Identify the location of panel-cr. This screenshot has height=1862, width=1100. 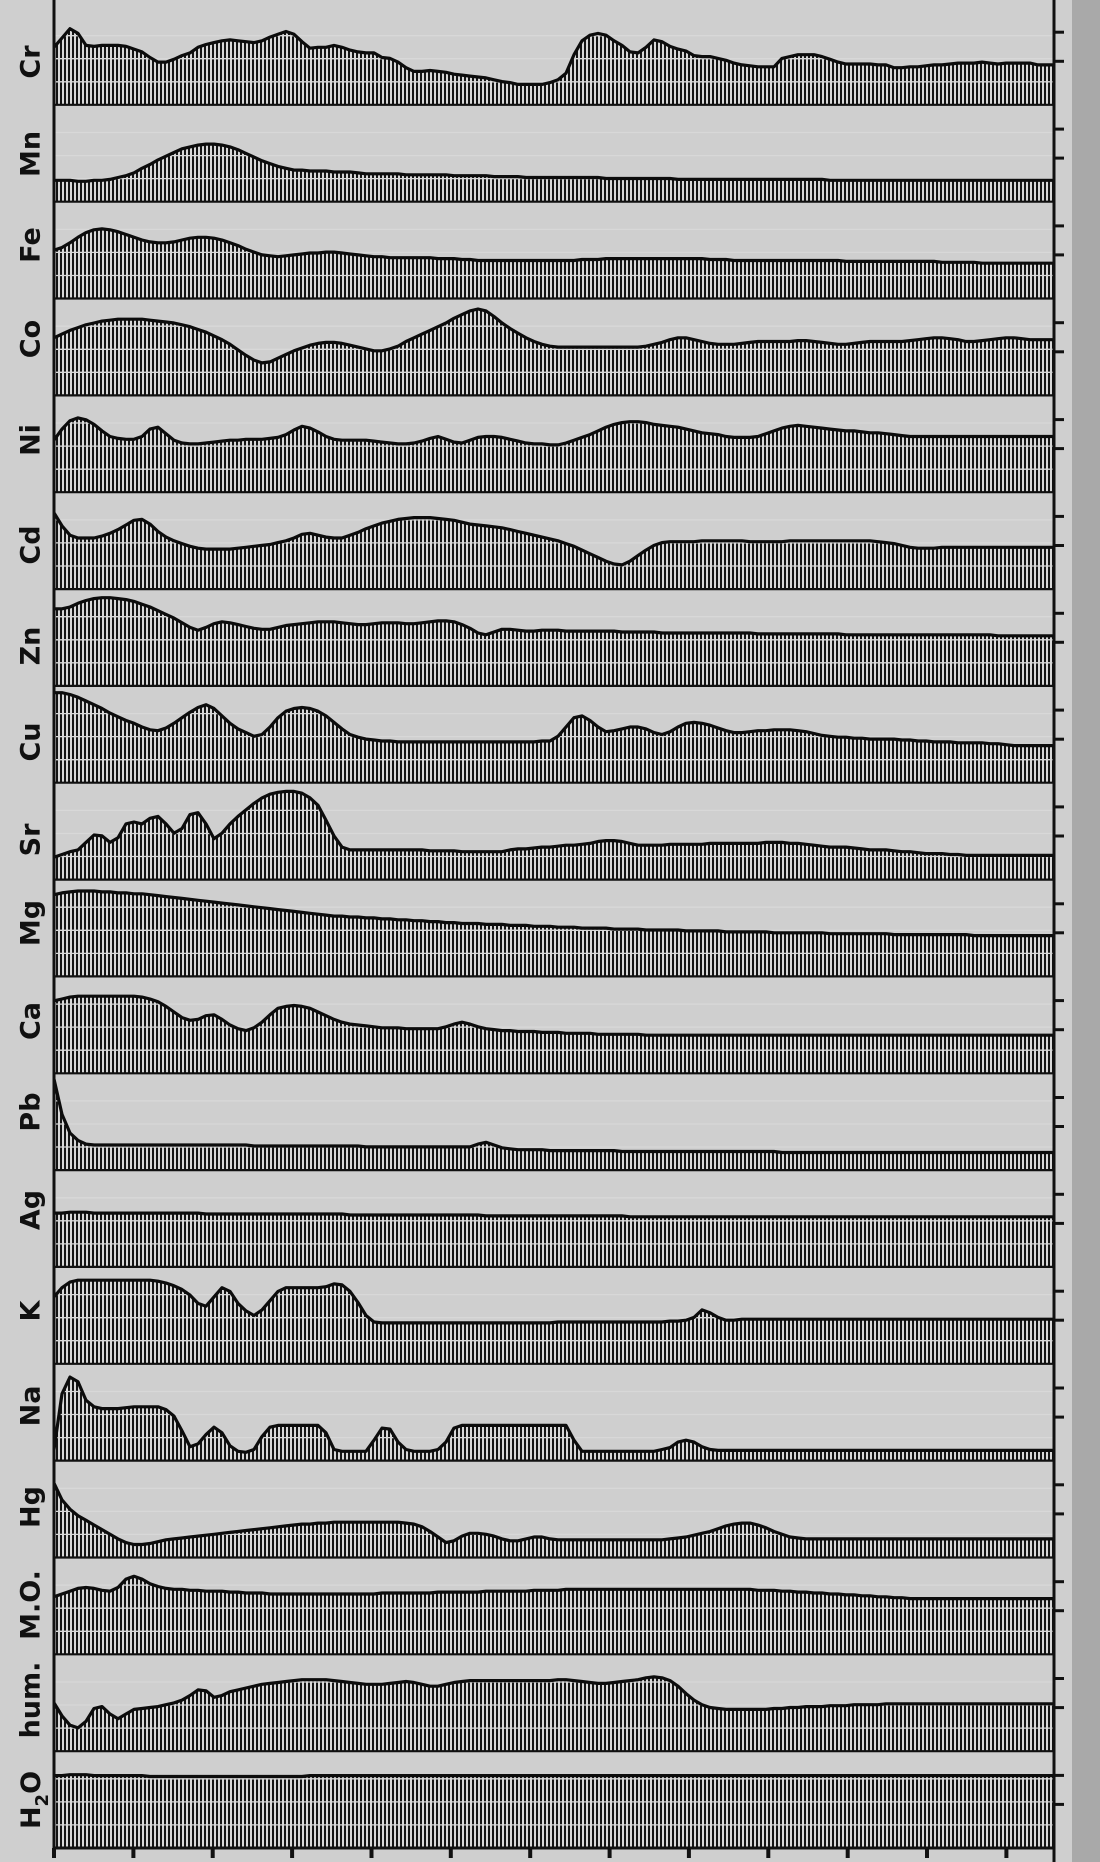
(558, 66).